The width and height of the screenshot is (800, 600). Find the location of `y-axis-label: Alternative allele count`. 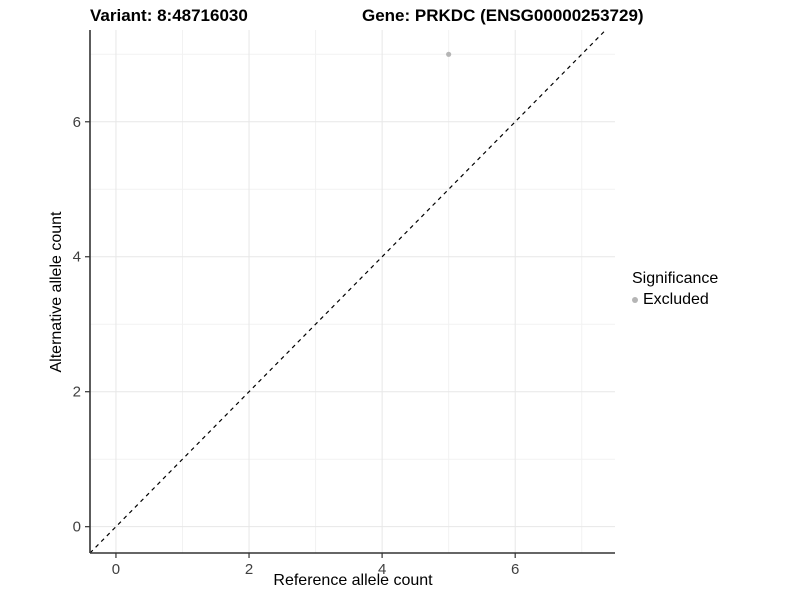

y-axis-label: Alternative allele count is located at coordinates (56, 292).